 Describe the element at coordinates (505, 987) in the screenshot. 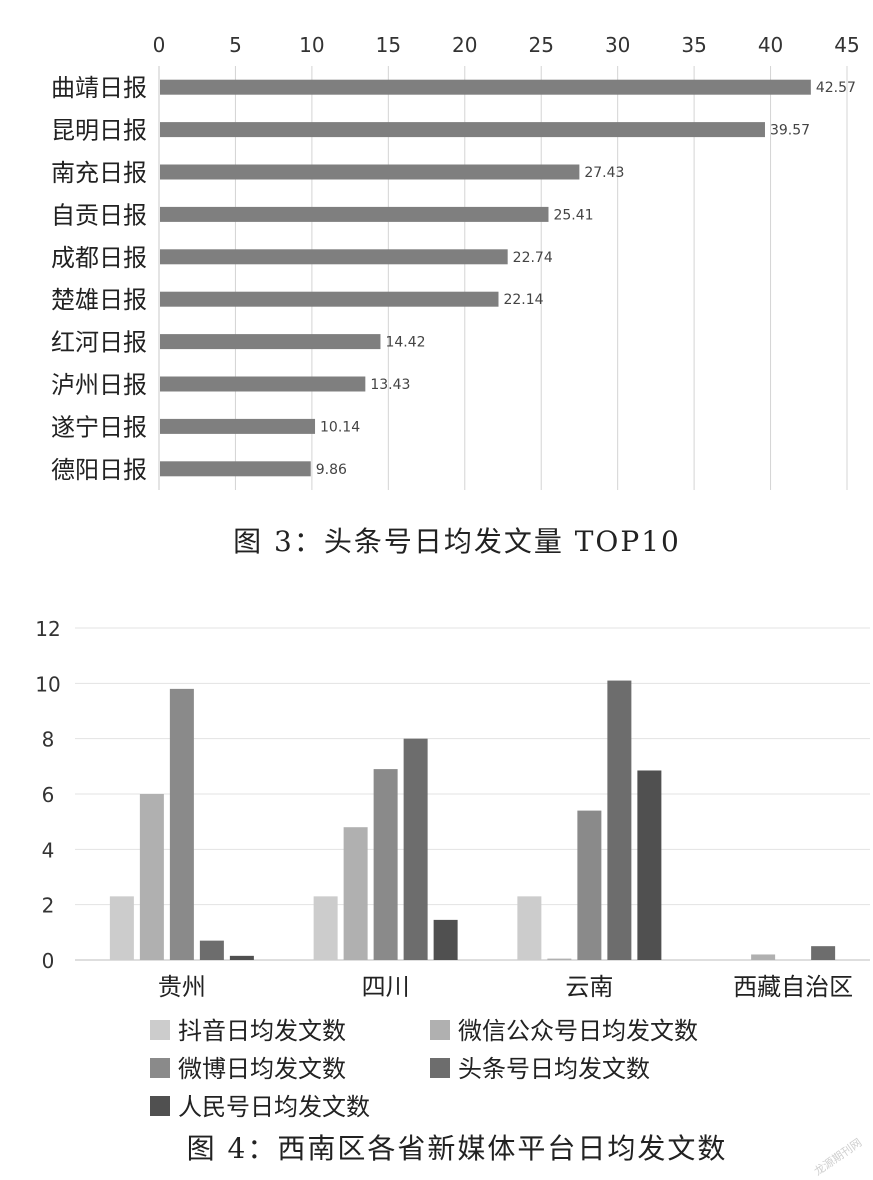

I see `category-labels: 贵州 四川 云南 西藏自治区` at that location.